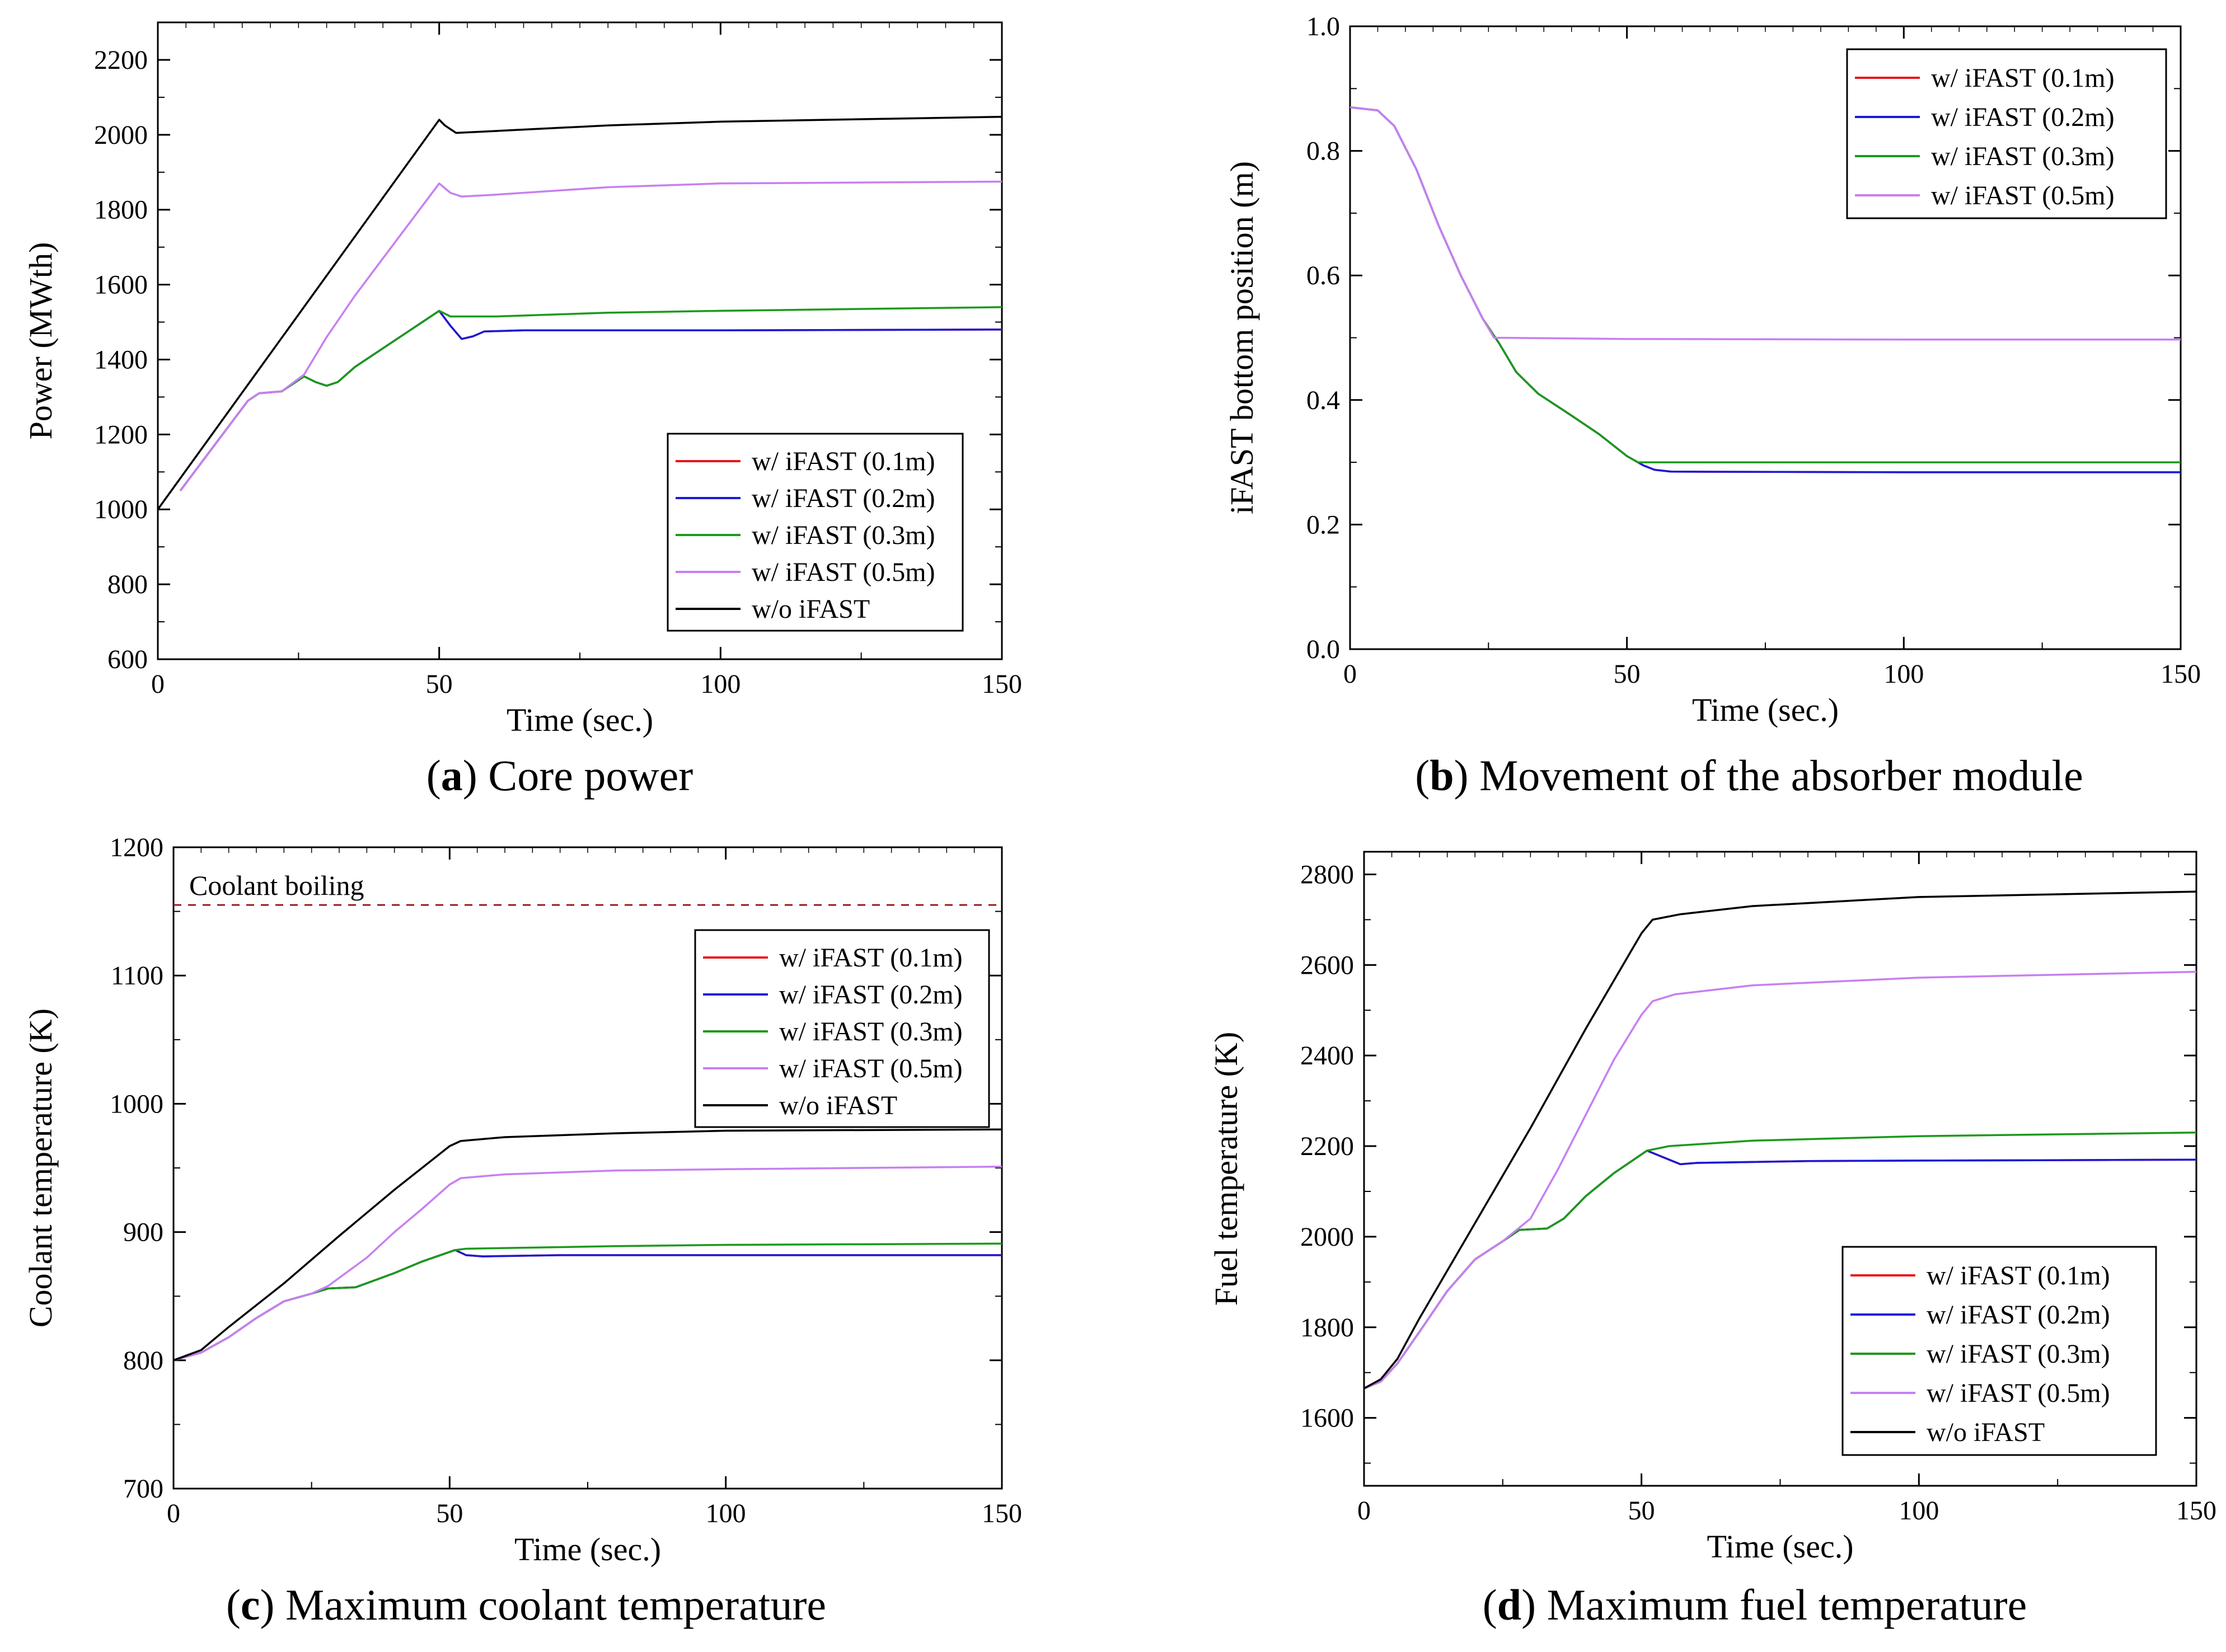 The image size is (2226, 1652). What do you see at coordinates (40, 341) in the screenshot?
I see `y-axis-label: Power (MWth)` at bounding box center [40, 341].